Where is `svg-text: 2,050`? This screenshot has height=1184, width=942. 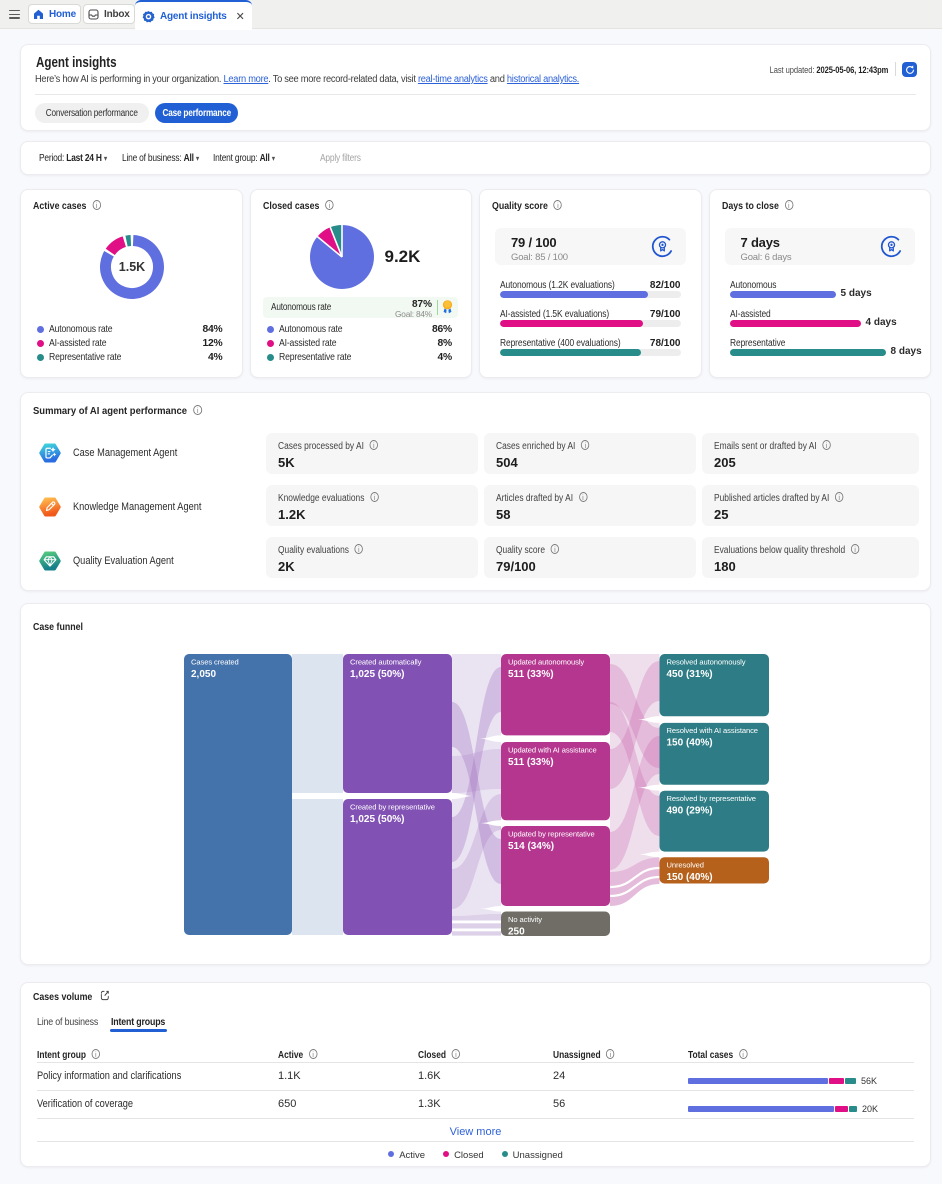 svg-text: 2,050 is located at coordinates (203, 674).